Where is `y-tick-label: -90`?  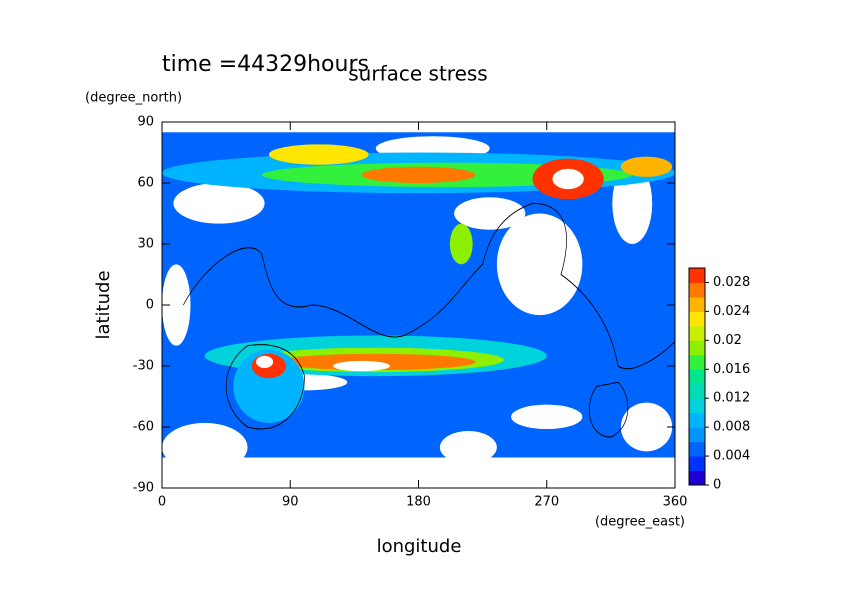 y-tick-label: -90 is located at coordinates (143, 488).